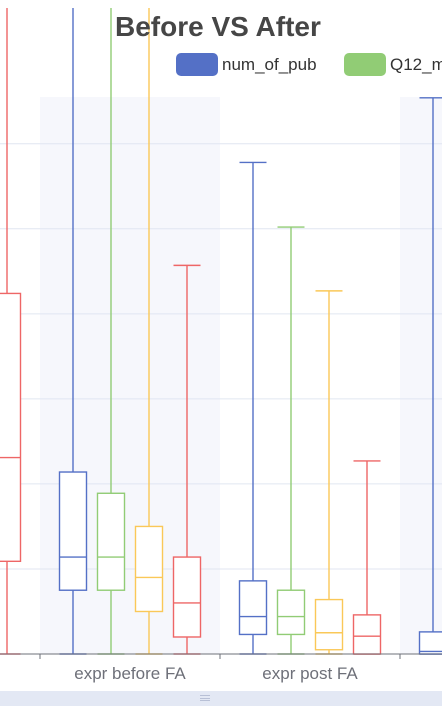 Image resolution: width=442 pixels, height=711 pixels. I want to click on horizontal-scrollbar, so click(221, 698).